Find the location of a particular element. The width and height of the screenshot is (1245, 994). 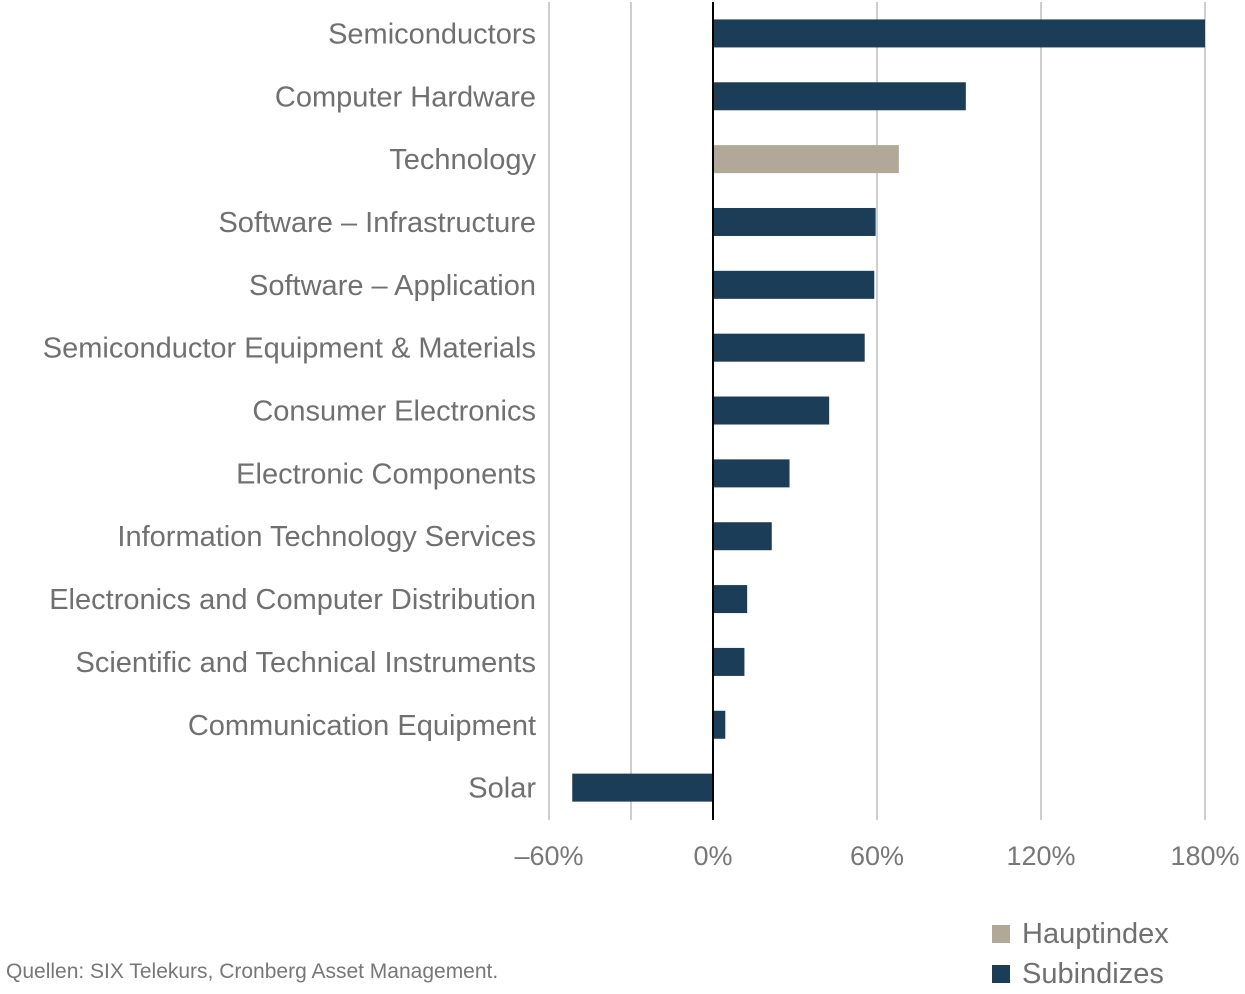

category-label: Electronic Components is located at coordinates (386, 474).